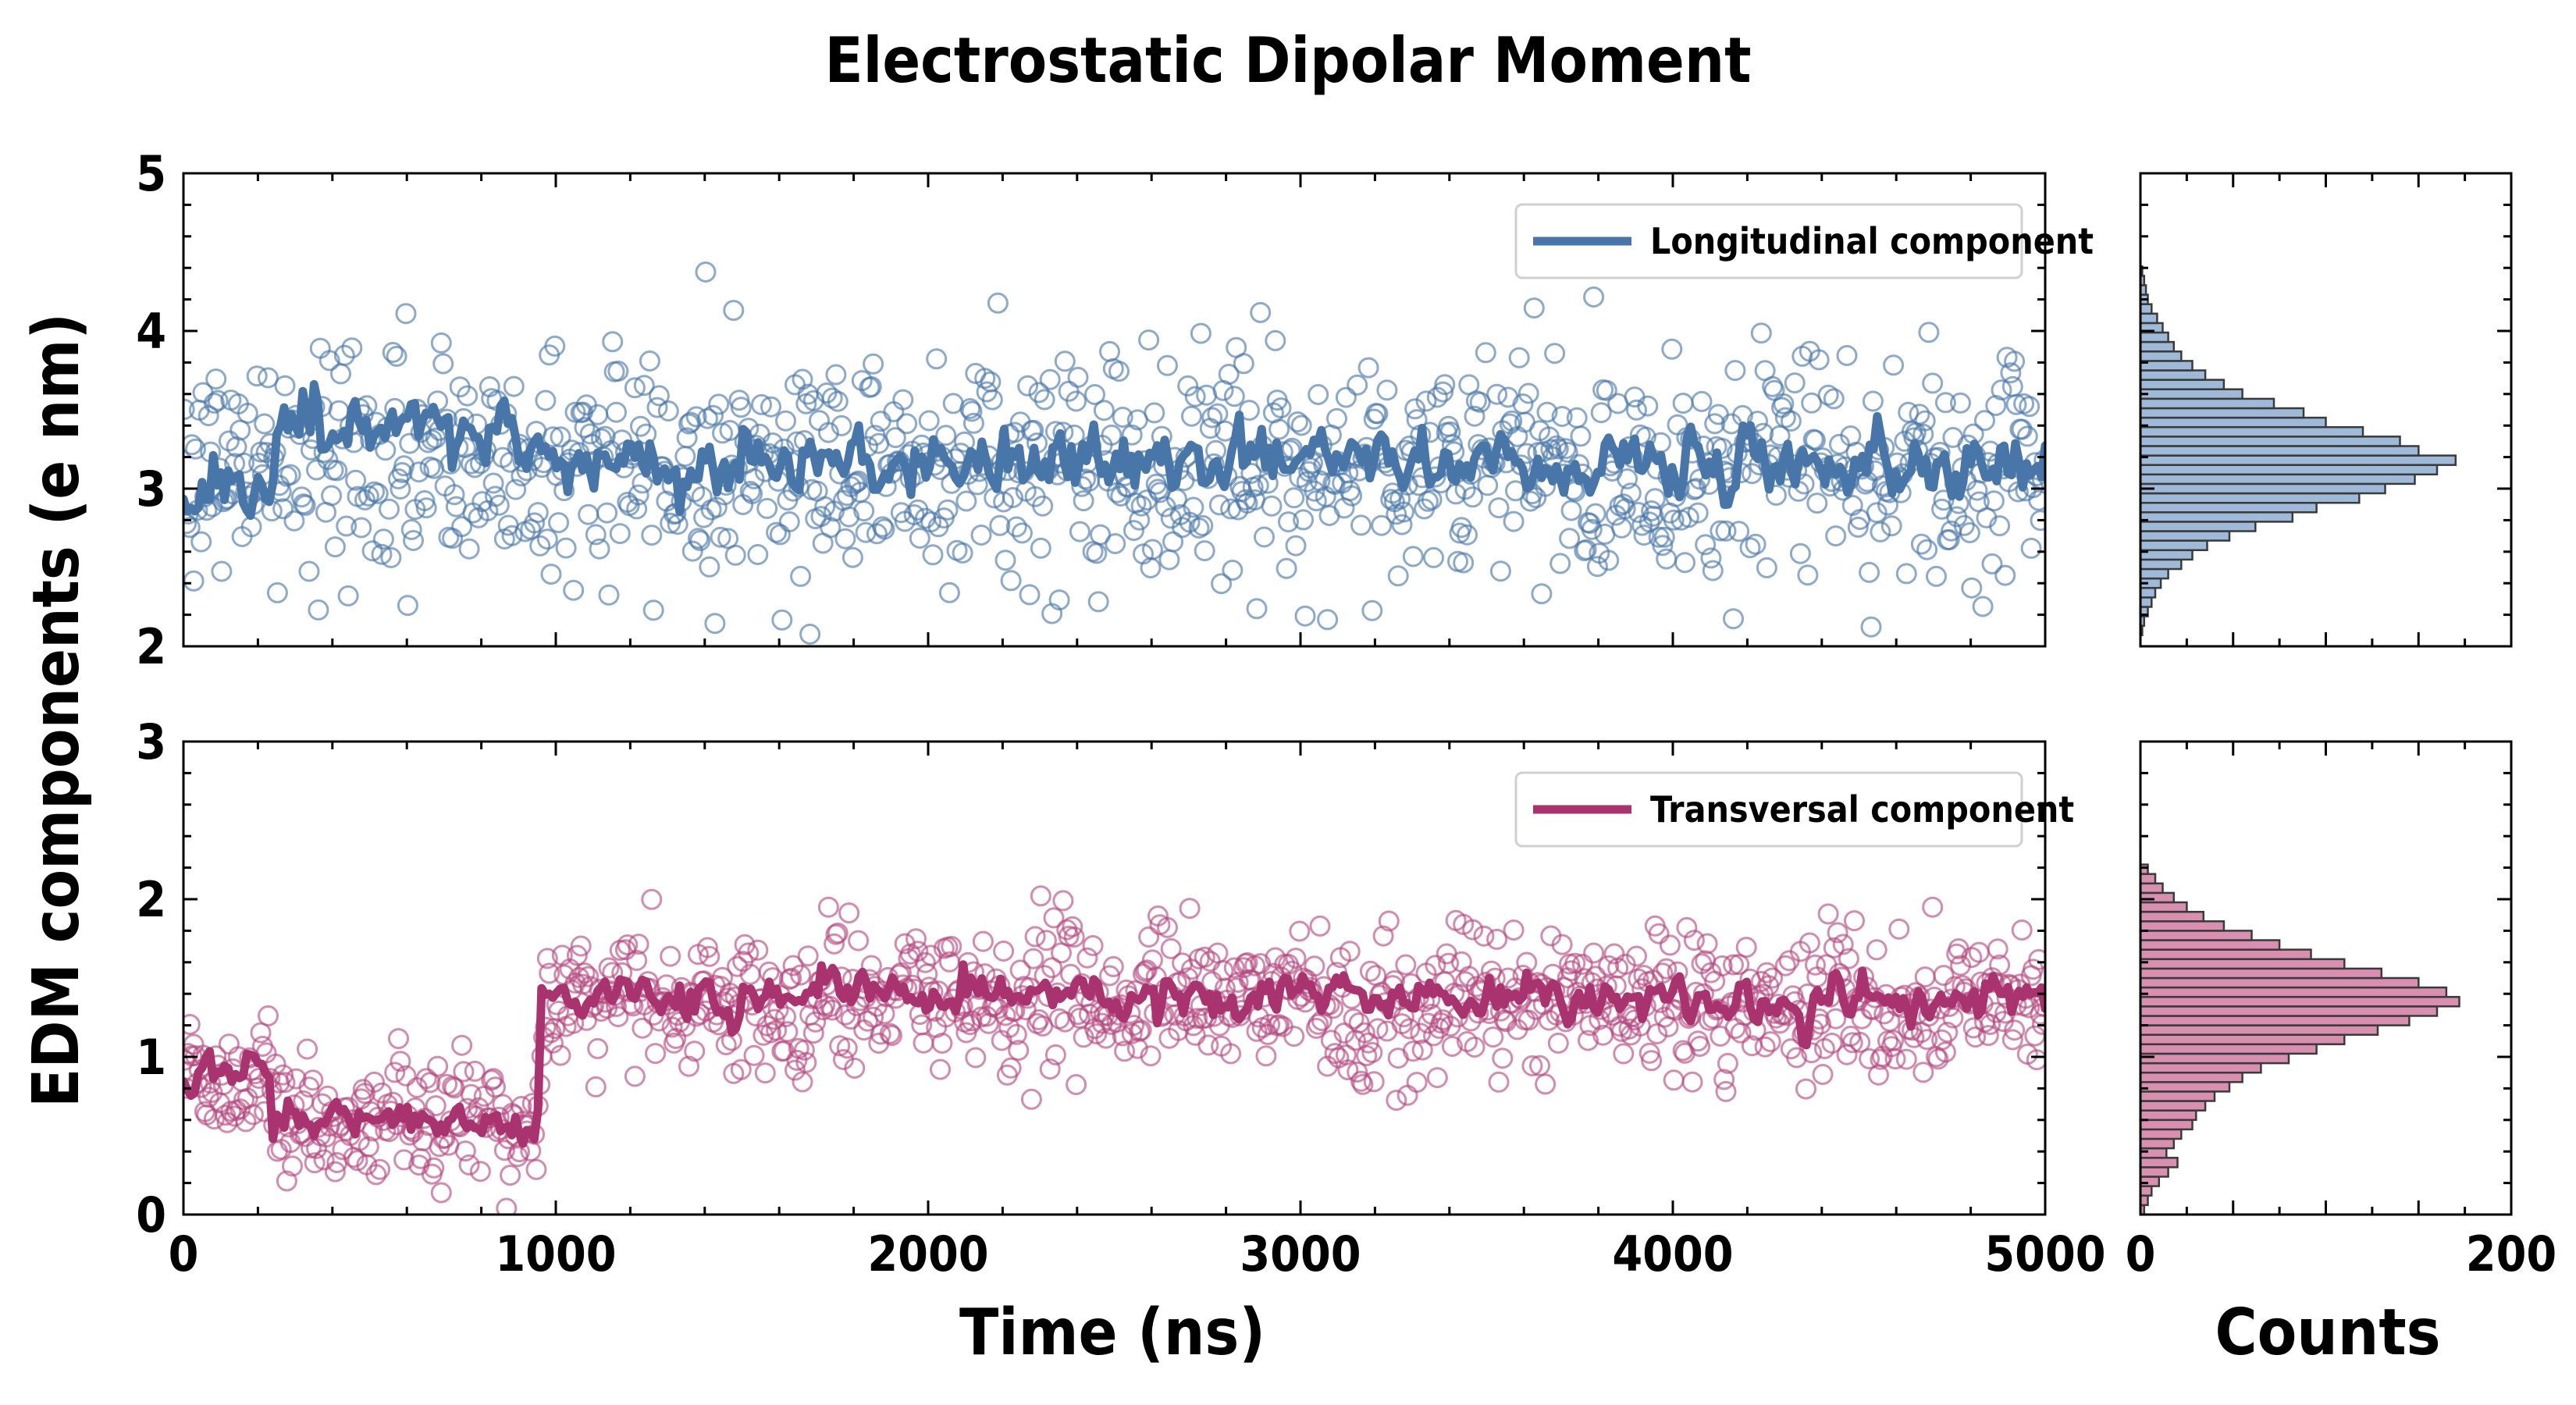 Image resolution: width=2576 pixels, height=1405 pixels. Describe the element at coordinates (151, 646) in the screenshot. I see `panel-longitudinal-ytick-label: 2` at that location.